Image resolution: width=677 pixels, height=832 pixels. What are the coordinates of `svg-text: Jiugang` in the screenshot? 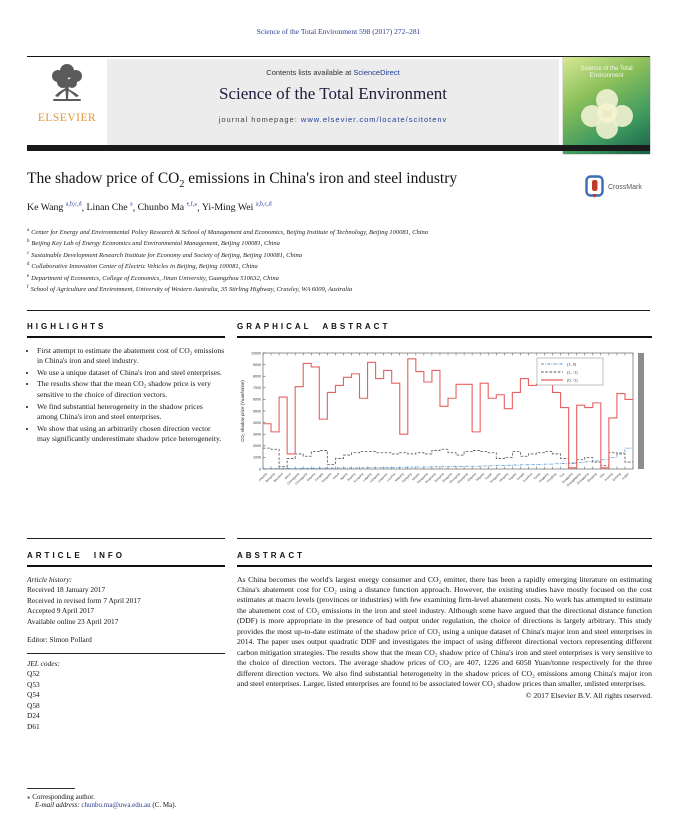 It's located at (351, 476).